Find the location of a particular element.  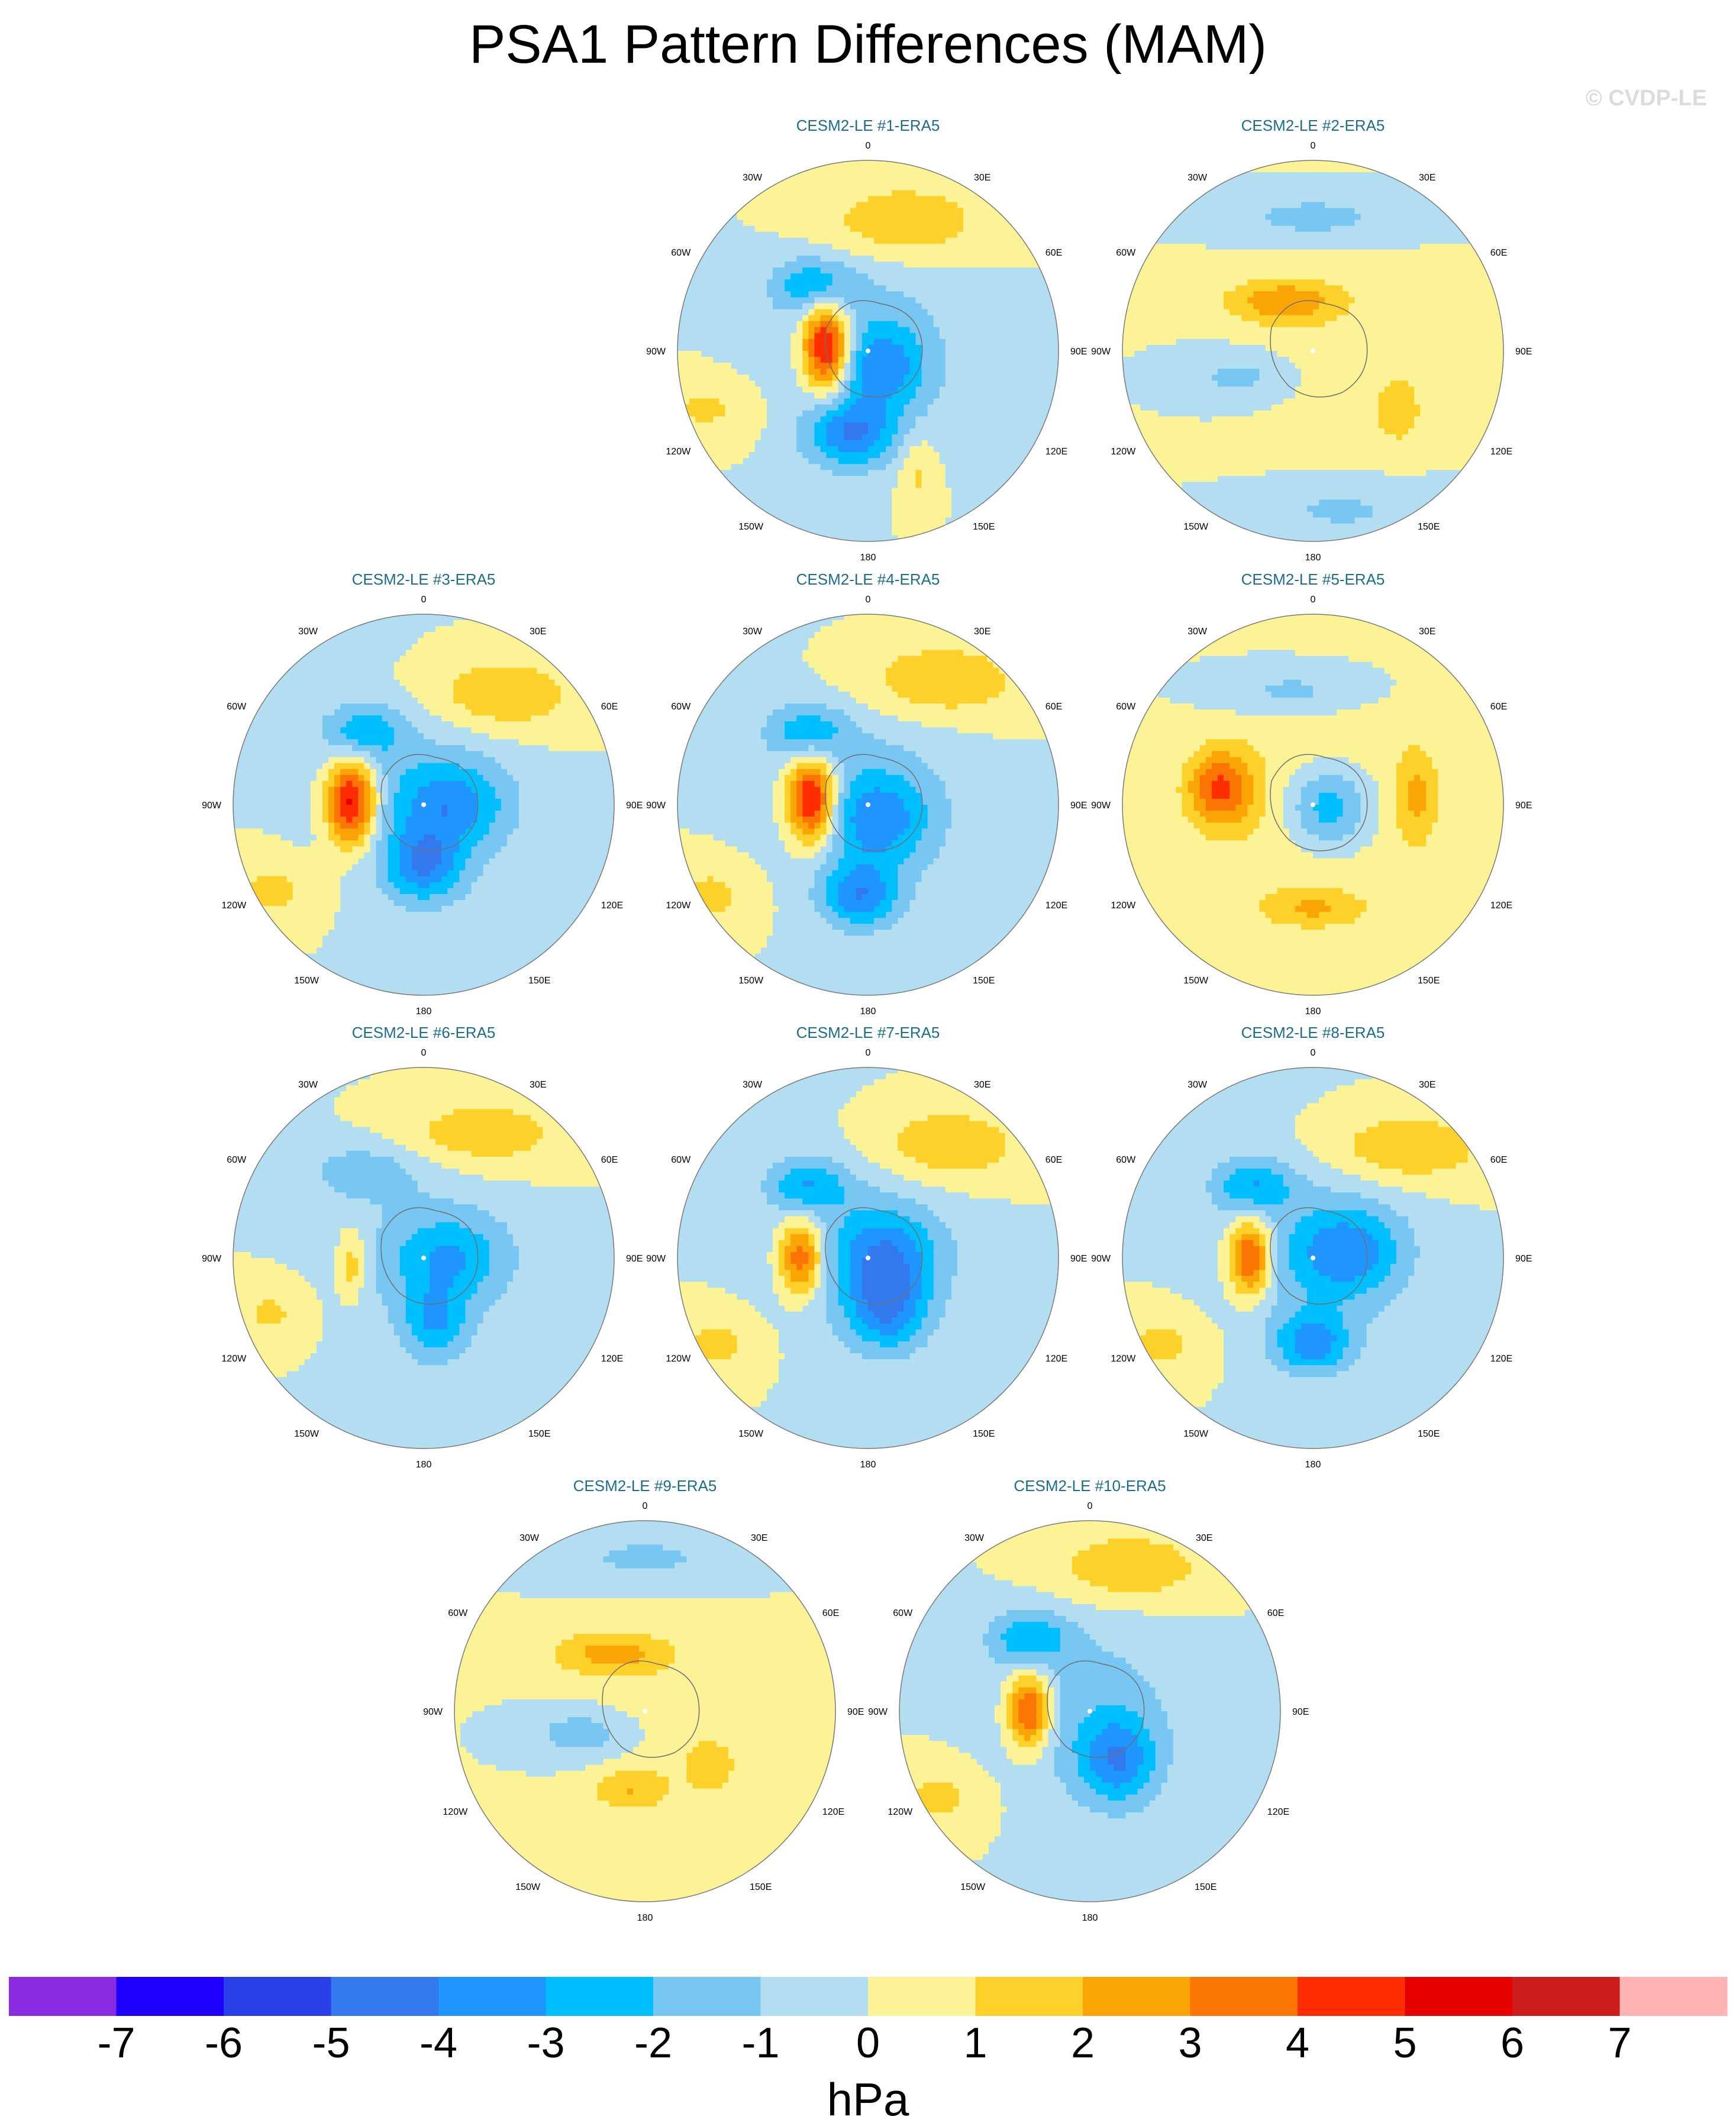

panel-title: CESM2-LE #5-ERA5 is located at coordinates (1313, 579).